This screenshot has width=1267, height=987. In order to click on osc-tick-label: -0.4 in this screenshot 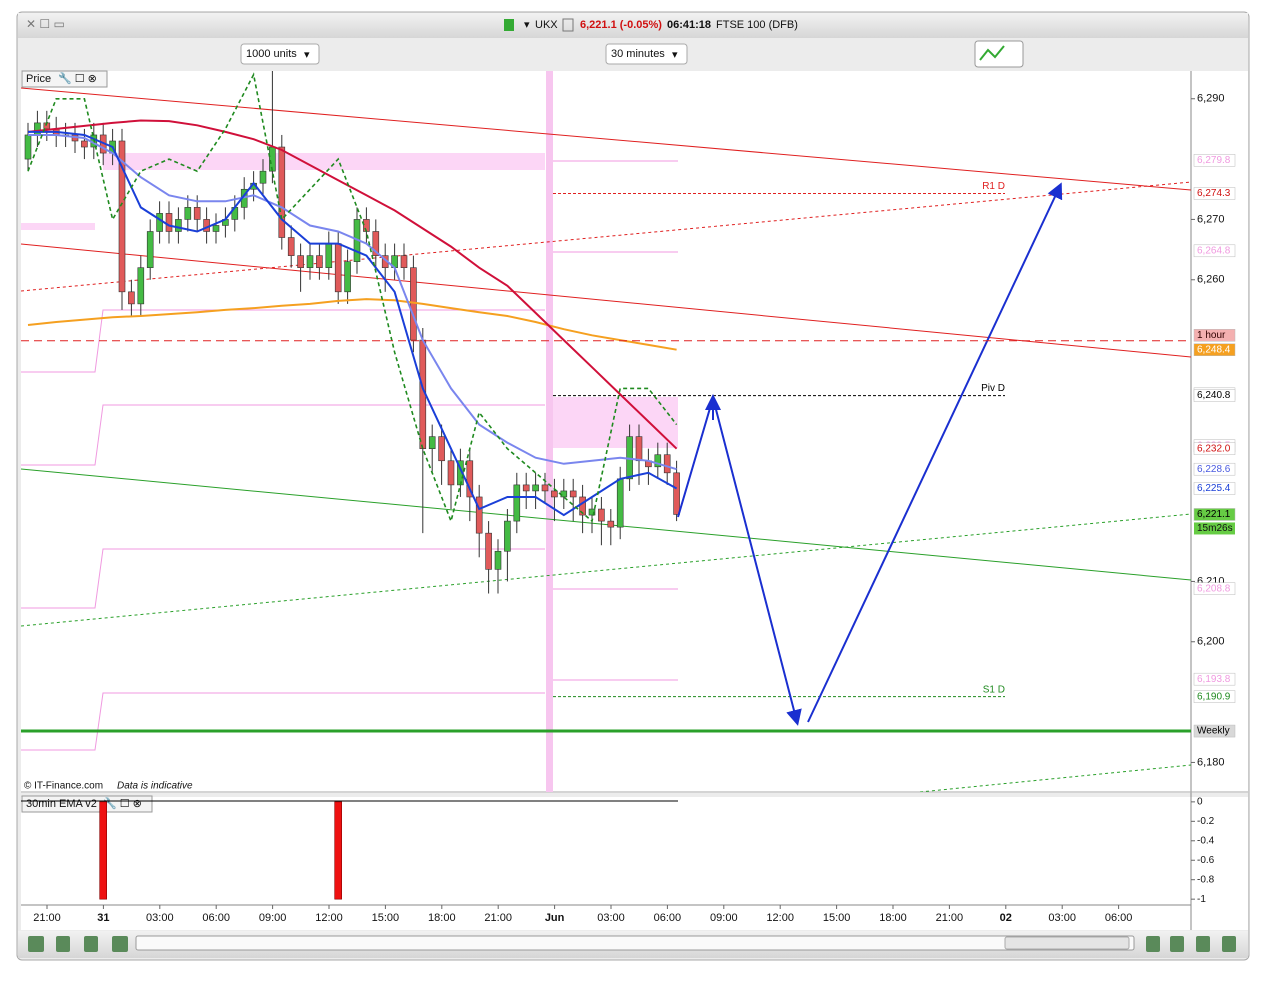, I will do `click(1206, 840)`.